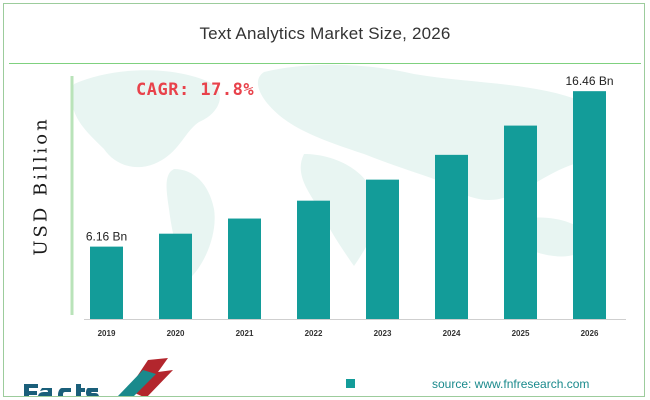  I want to click on x-tick-label: 2019, so click(107, 333).